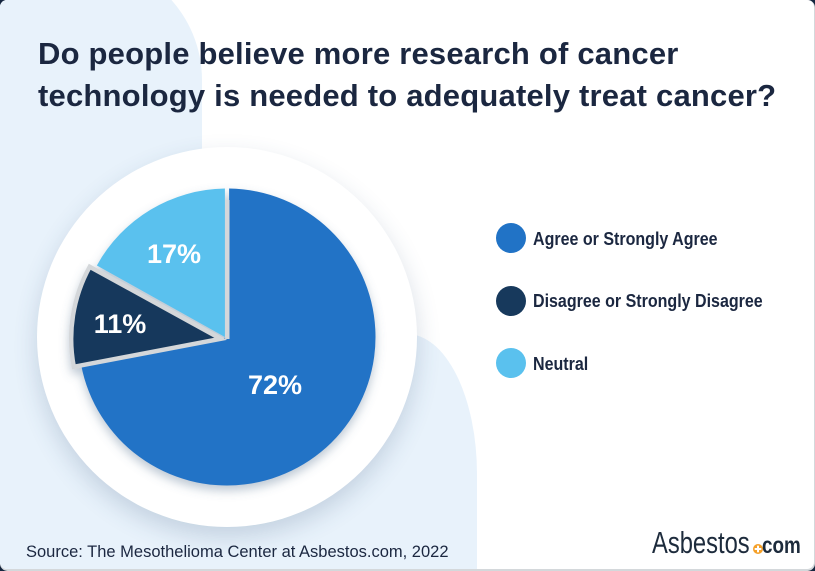 The height and width of the screenshot is (571, 815). I want to click on svg-text: 17%, so click(174, 254).